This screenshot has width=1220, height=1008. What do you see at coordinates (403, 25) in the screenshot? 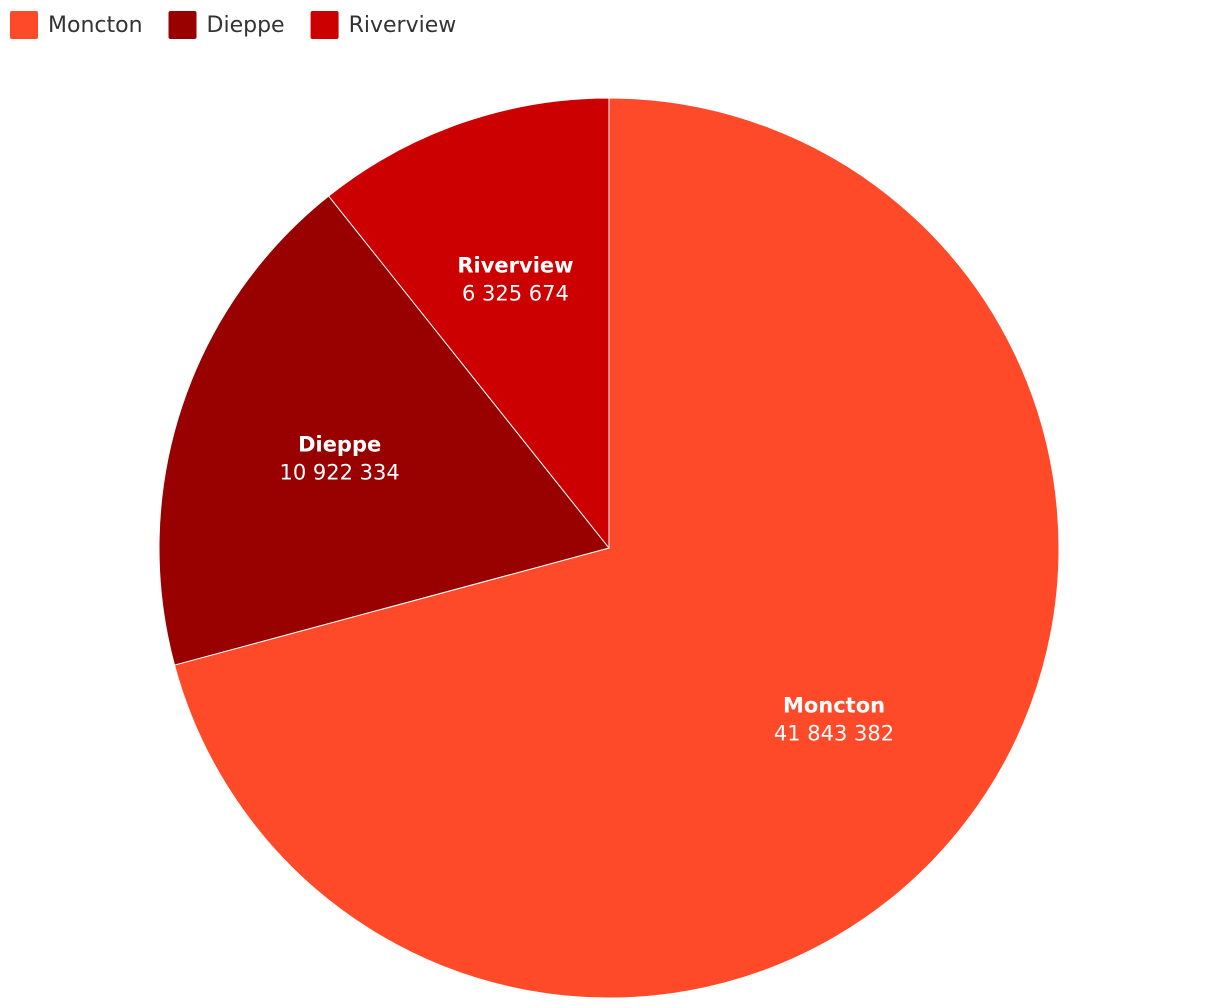
I see `legend-label: Riverview` at bounding box center [403, 25].